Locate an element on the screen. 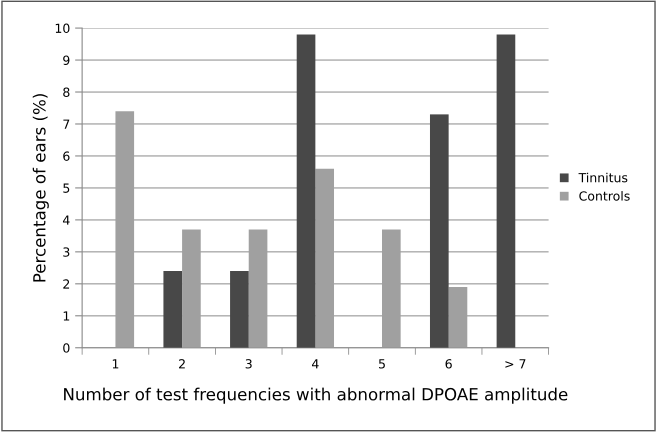  y-tick-label: 0 is located at coordinates (66, 348).